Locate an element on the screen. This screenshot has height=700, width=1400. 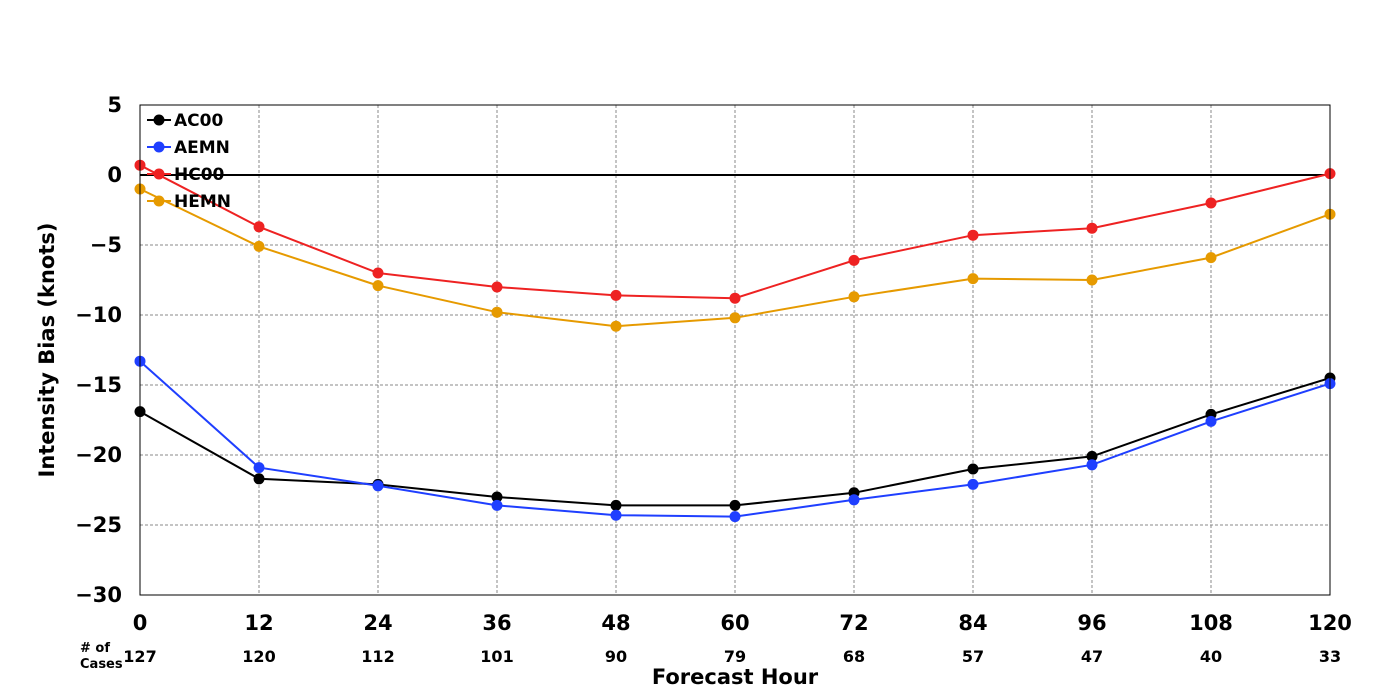
case-count: 79 is located at coordinates (735, 656).